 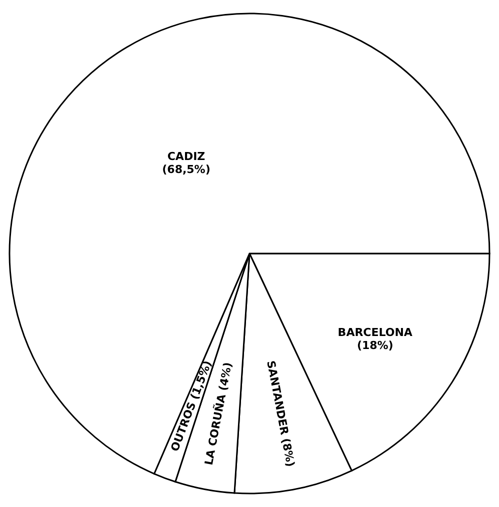 I want to click on slice-label: CADIZ, so click(x=186, y=157).